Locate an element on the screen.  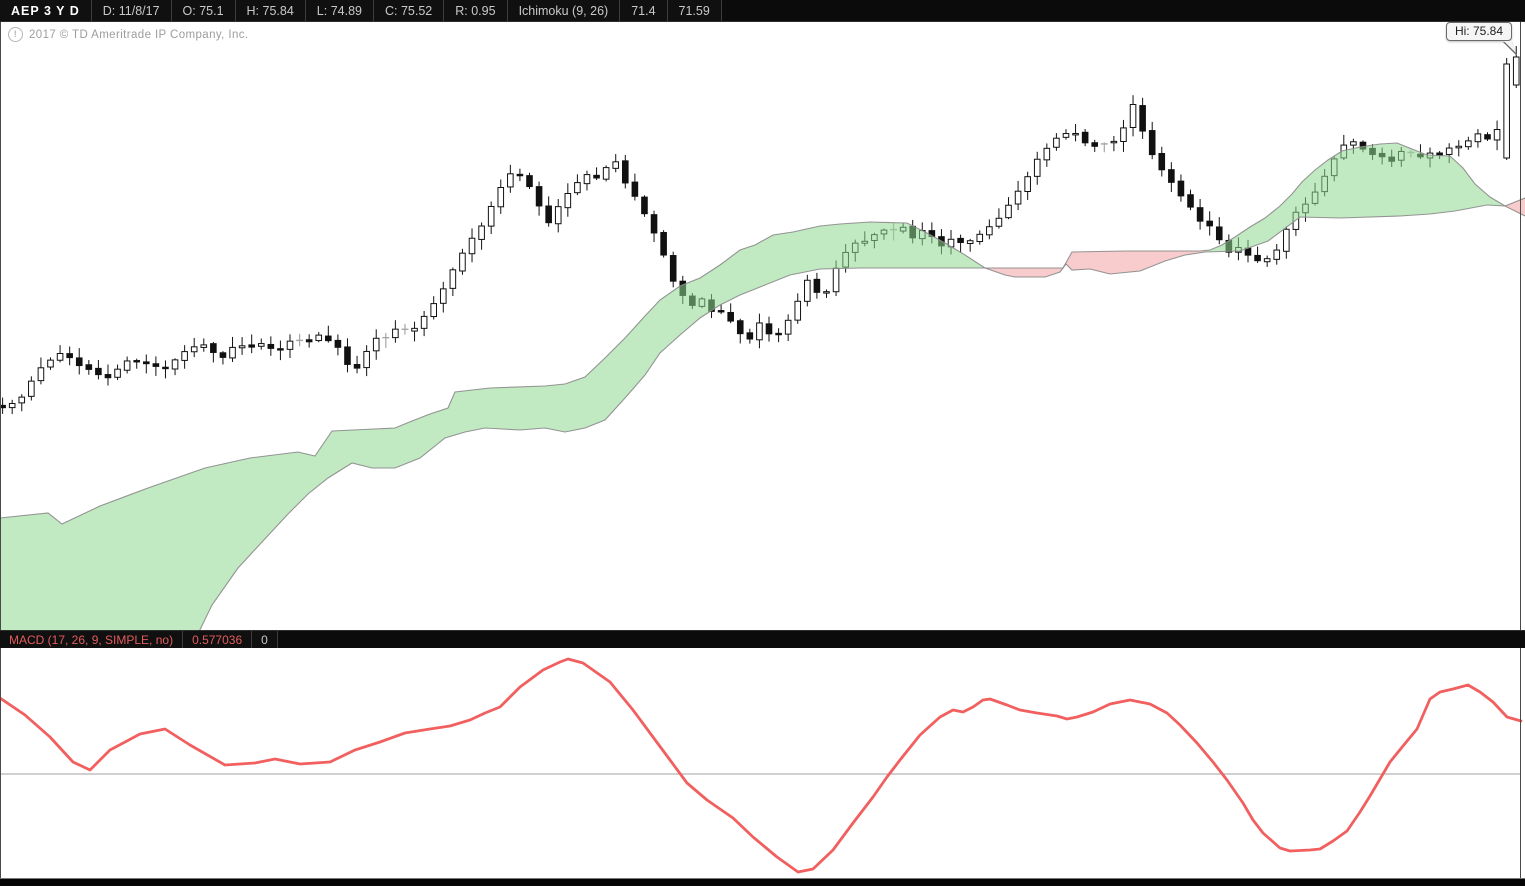
panel-right-border is located at coordinates (1520, 763).